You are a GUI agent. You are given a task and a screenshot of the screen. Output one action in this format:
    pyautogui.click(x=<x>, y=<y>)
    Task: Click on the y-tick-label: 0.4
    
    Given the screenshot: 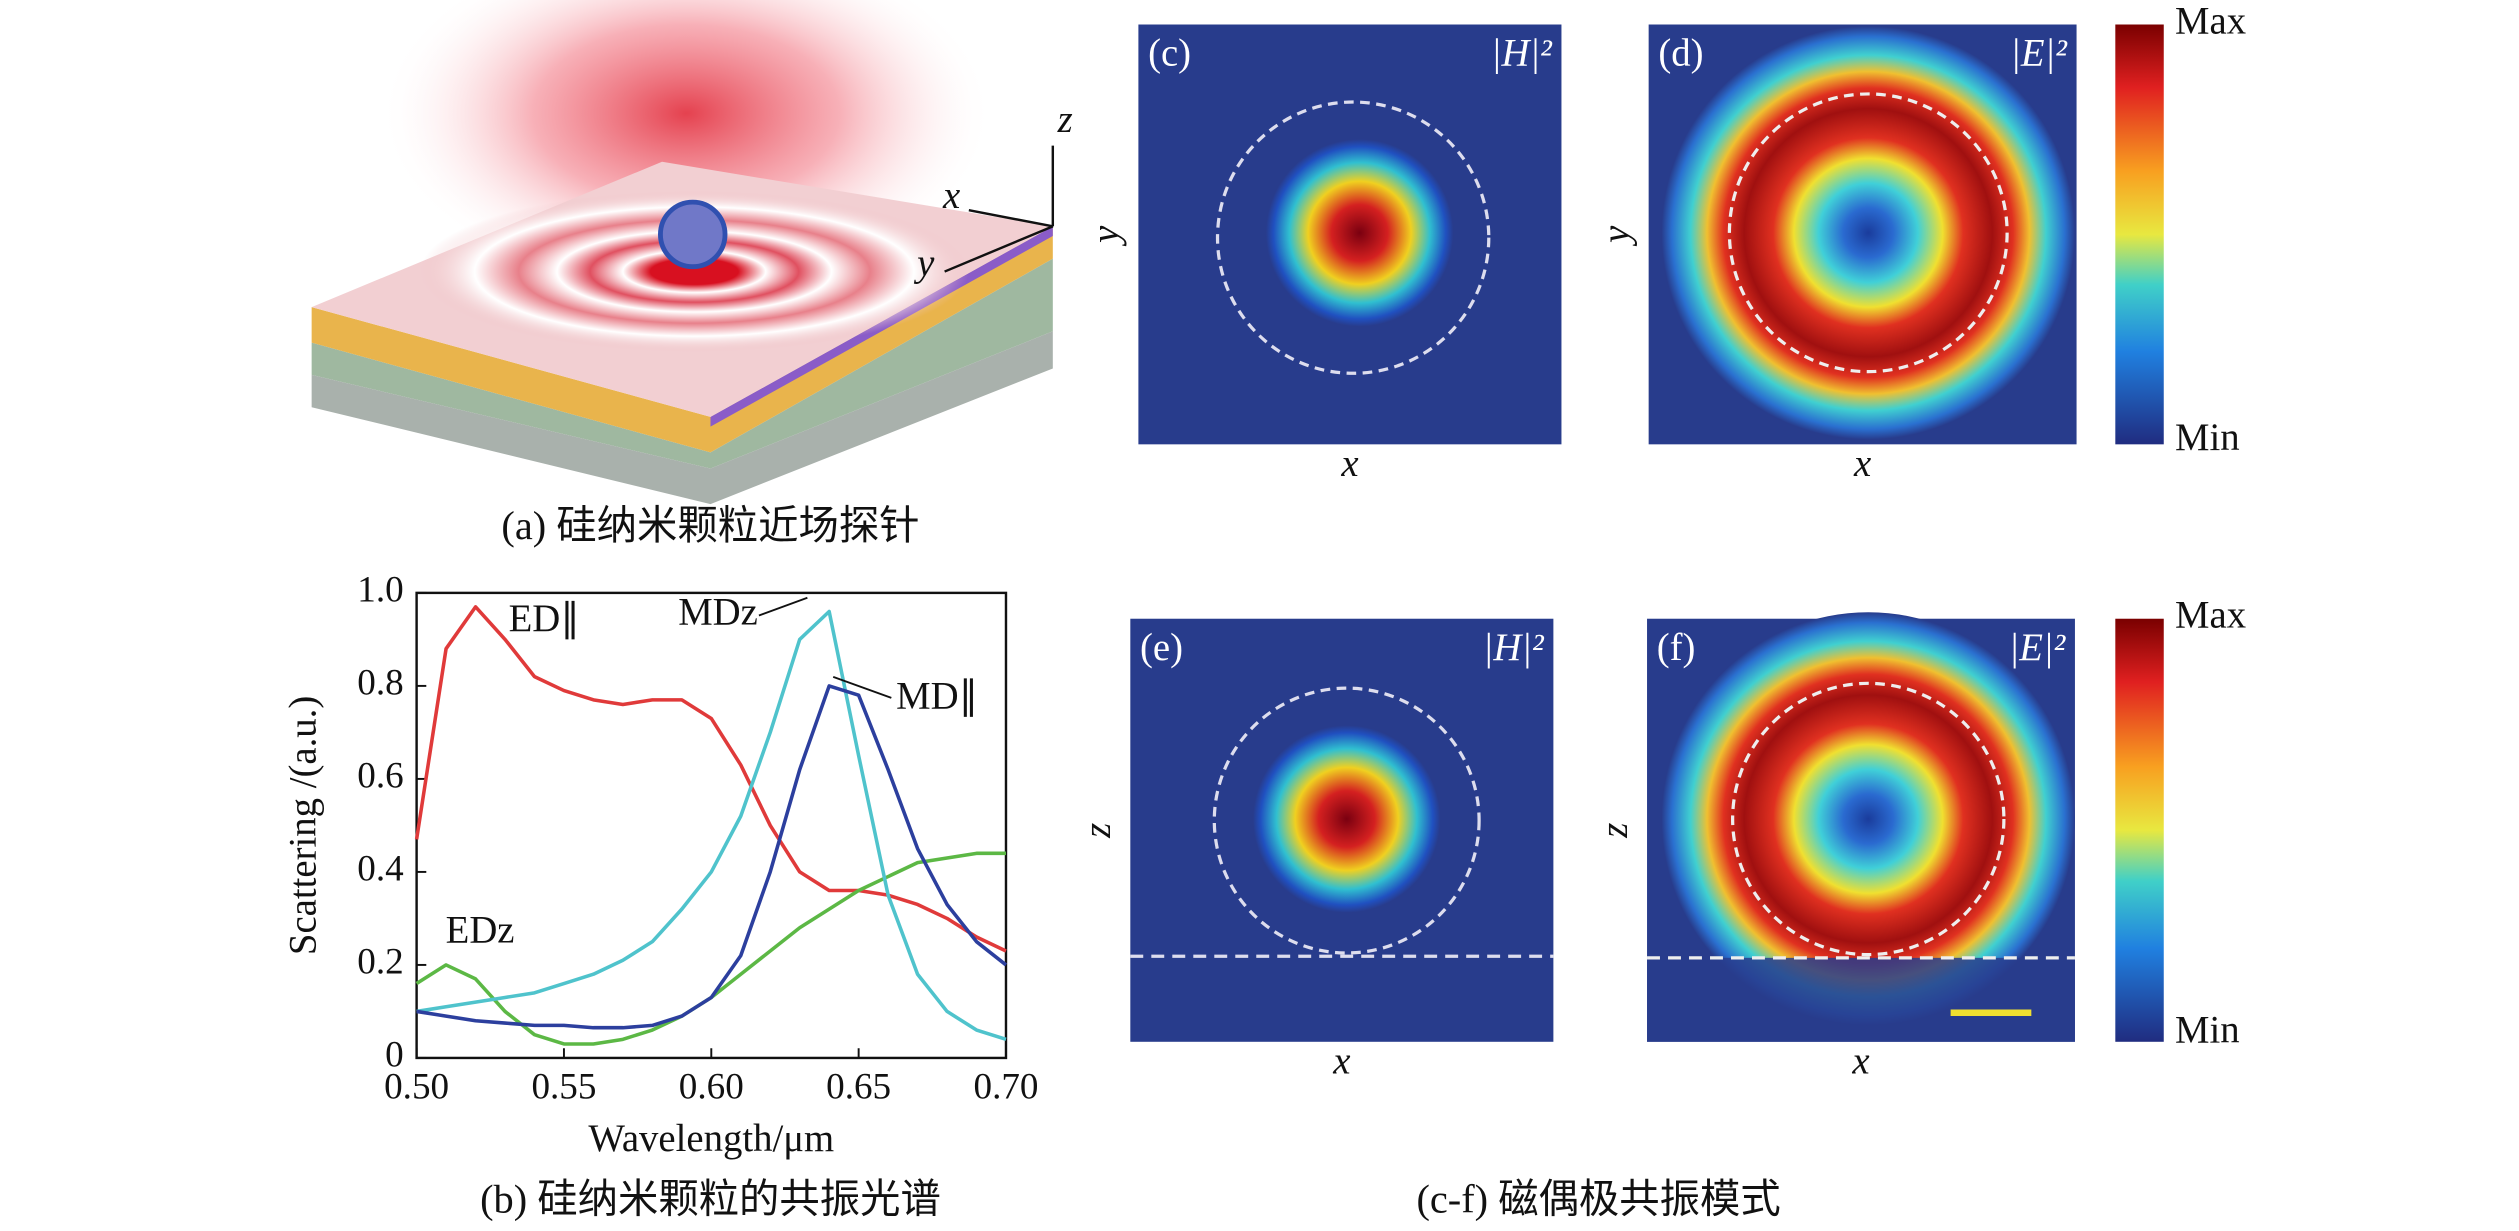 What is the action you would take?
    pyautogui.click(x=380, y=868)
    